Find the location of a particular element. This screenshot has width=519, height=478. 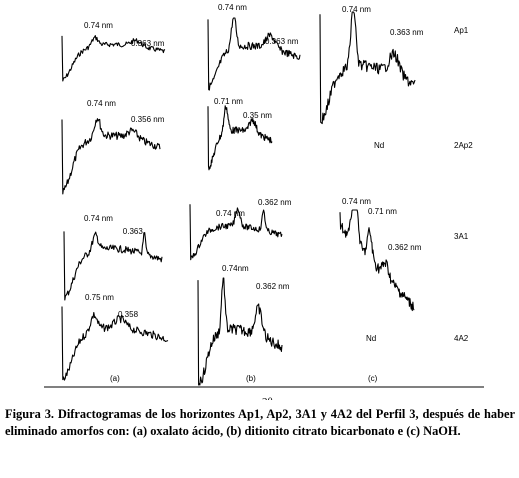

peak-label-c-ap1-1: 0.363 nm is located at coordinates (407, 32).